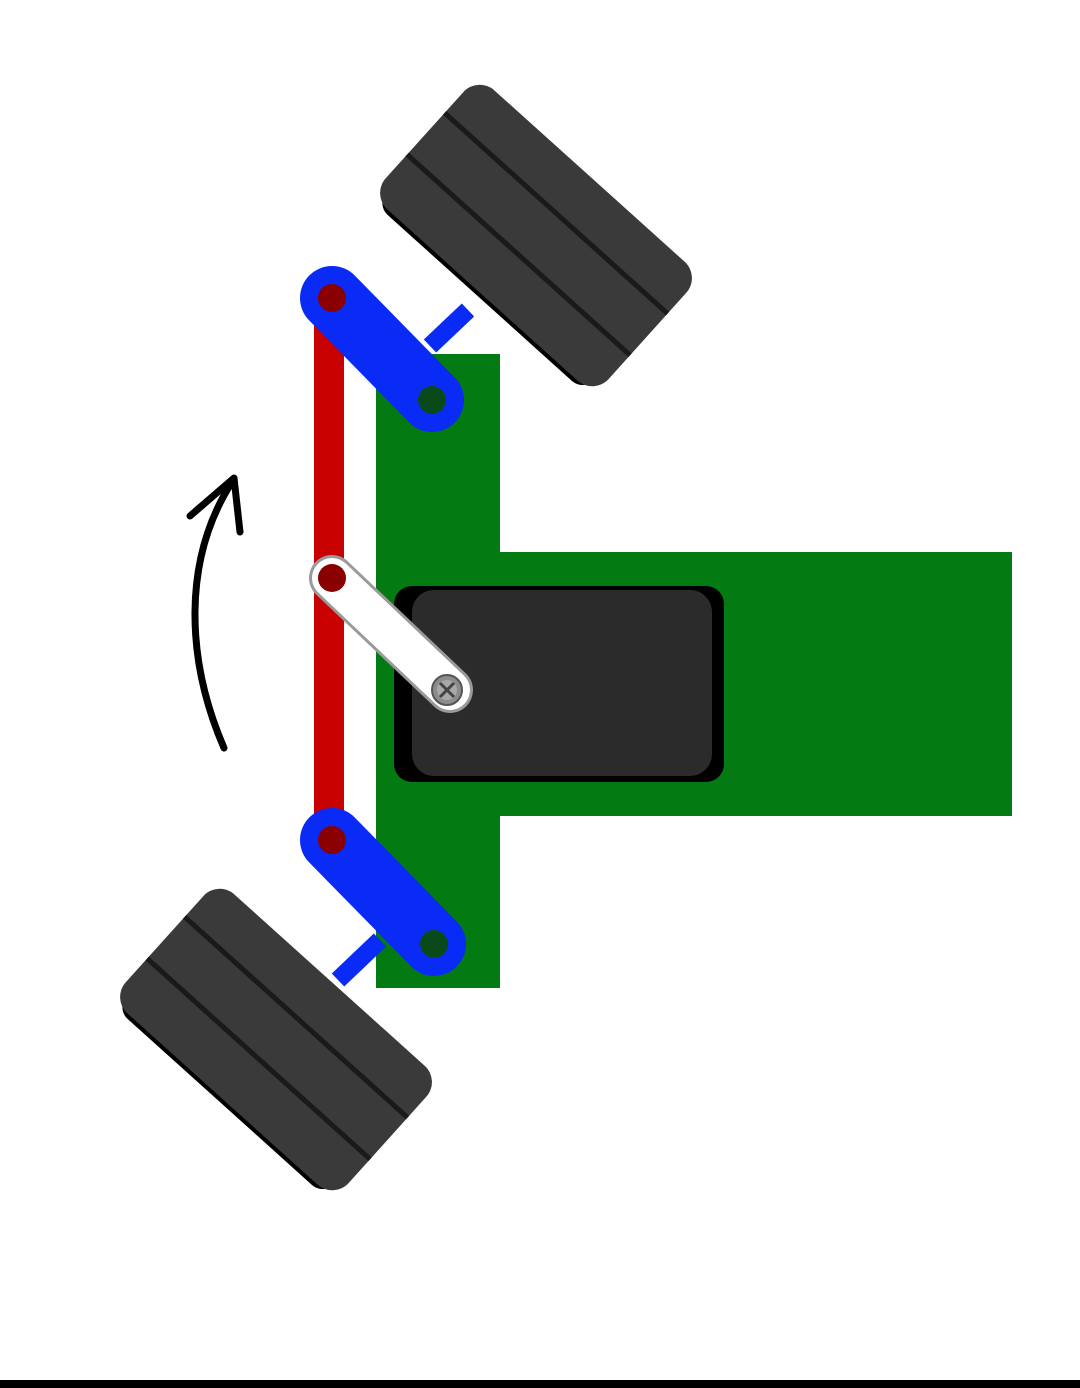  What do you see at coordinates (447, 690) in the screenshot?
I see `phillips-screw-icon` at bounding box center [447, 690].